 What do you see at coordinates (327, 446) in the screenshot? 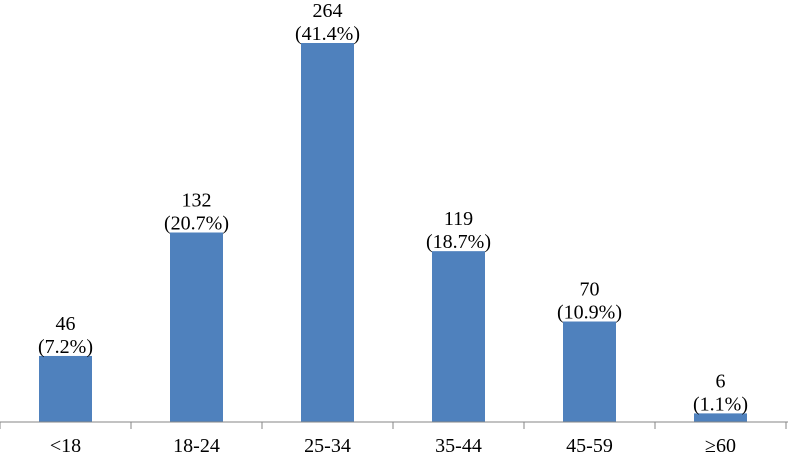
I see `x-tick-label: 25-34` at bounding box center [327, 446].